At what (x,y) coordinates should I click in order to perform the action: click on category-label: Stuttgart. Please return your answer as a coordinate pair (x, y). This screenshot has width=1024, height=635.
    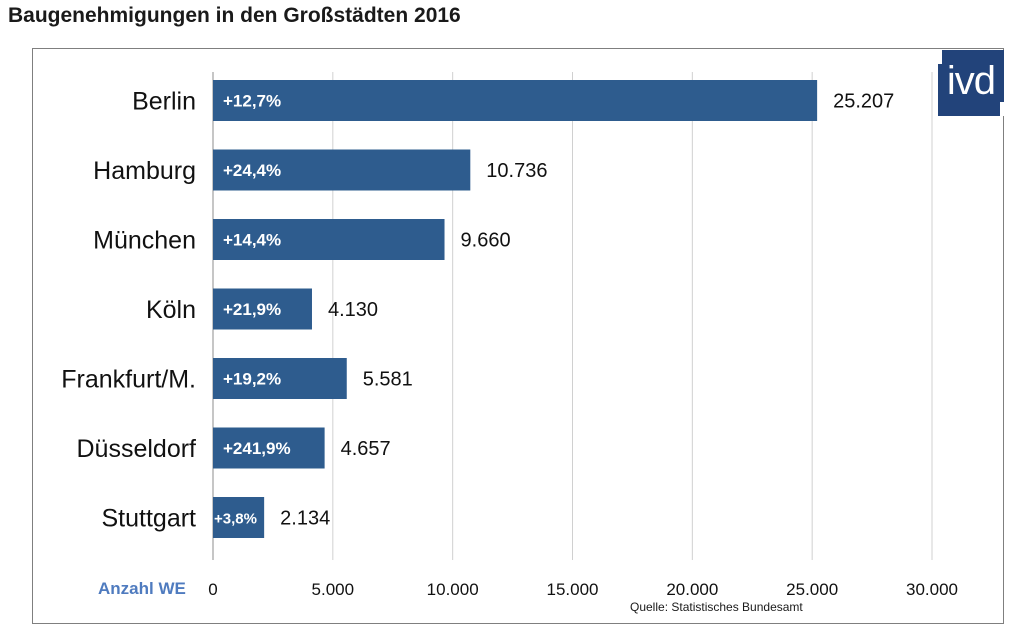
    Looking at the image, I should click on (149, 519).